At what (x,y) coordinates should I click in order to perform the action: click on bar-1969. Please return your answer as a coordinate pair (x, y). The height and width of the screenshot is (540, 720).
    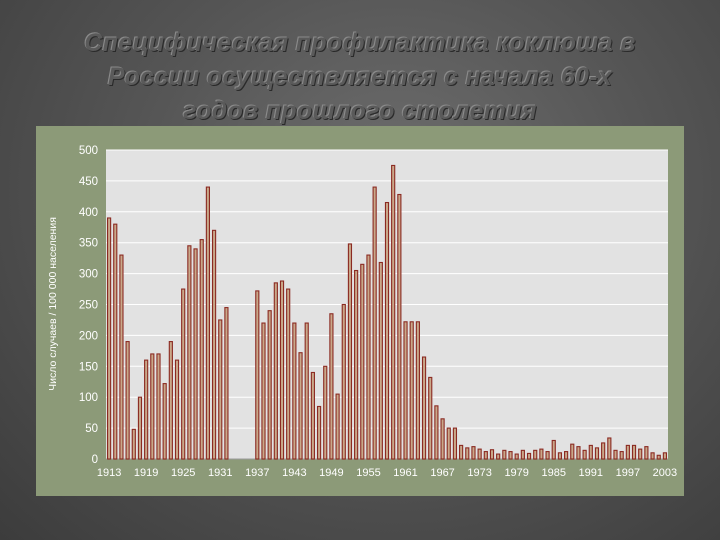
    Looking at the image, I should click on (455, 443).